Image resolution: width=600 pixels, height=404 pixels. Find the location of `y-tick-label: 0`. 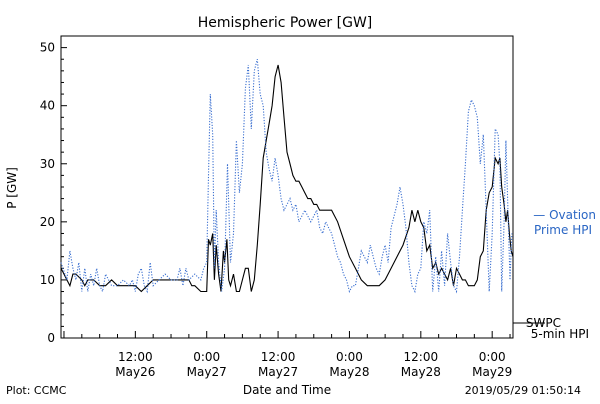

y-tick-label: 0 is located at coordinates (51, 338).